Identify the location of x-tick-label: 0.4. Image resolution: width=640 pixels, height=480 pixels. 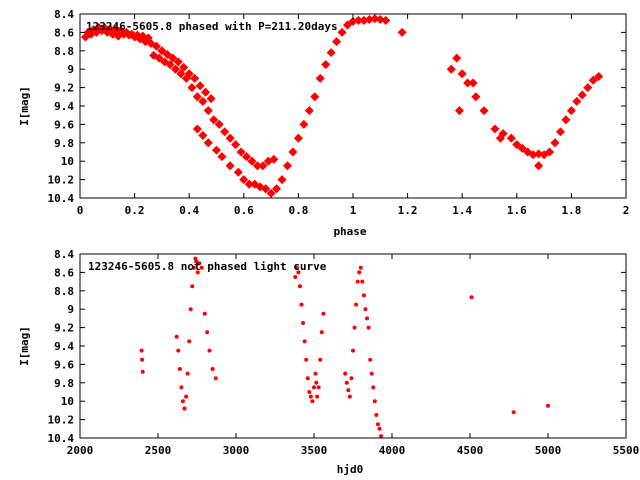
(189, 210).